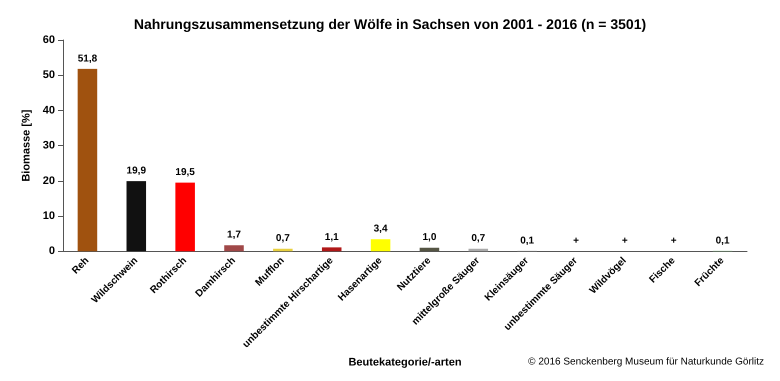  Describe the element at coordinates (136, 171) in the screenshot. I see `data-label: 19,9` at that location.